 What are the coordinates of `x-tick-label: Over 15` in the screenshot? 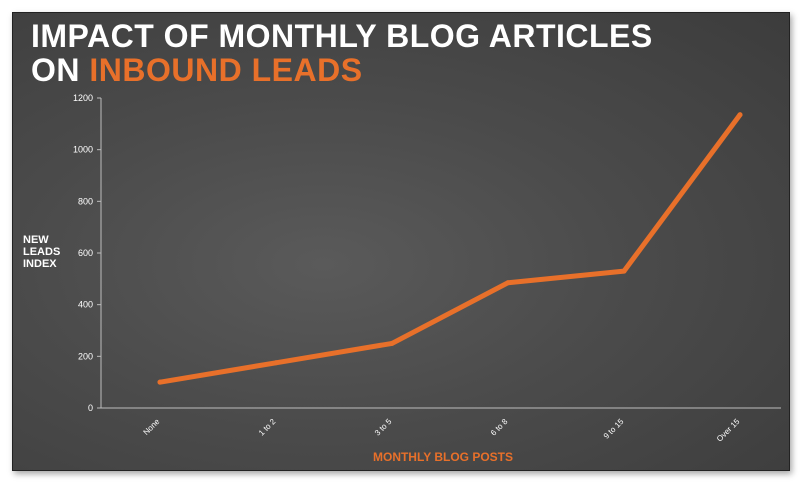 It's located at (728, 430).